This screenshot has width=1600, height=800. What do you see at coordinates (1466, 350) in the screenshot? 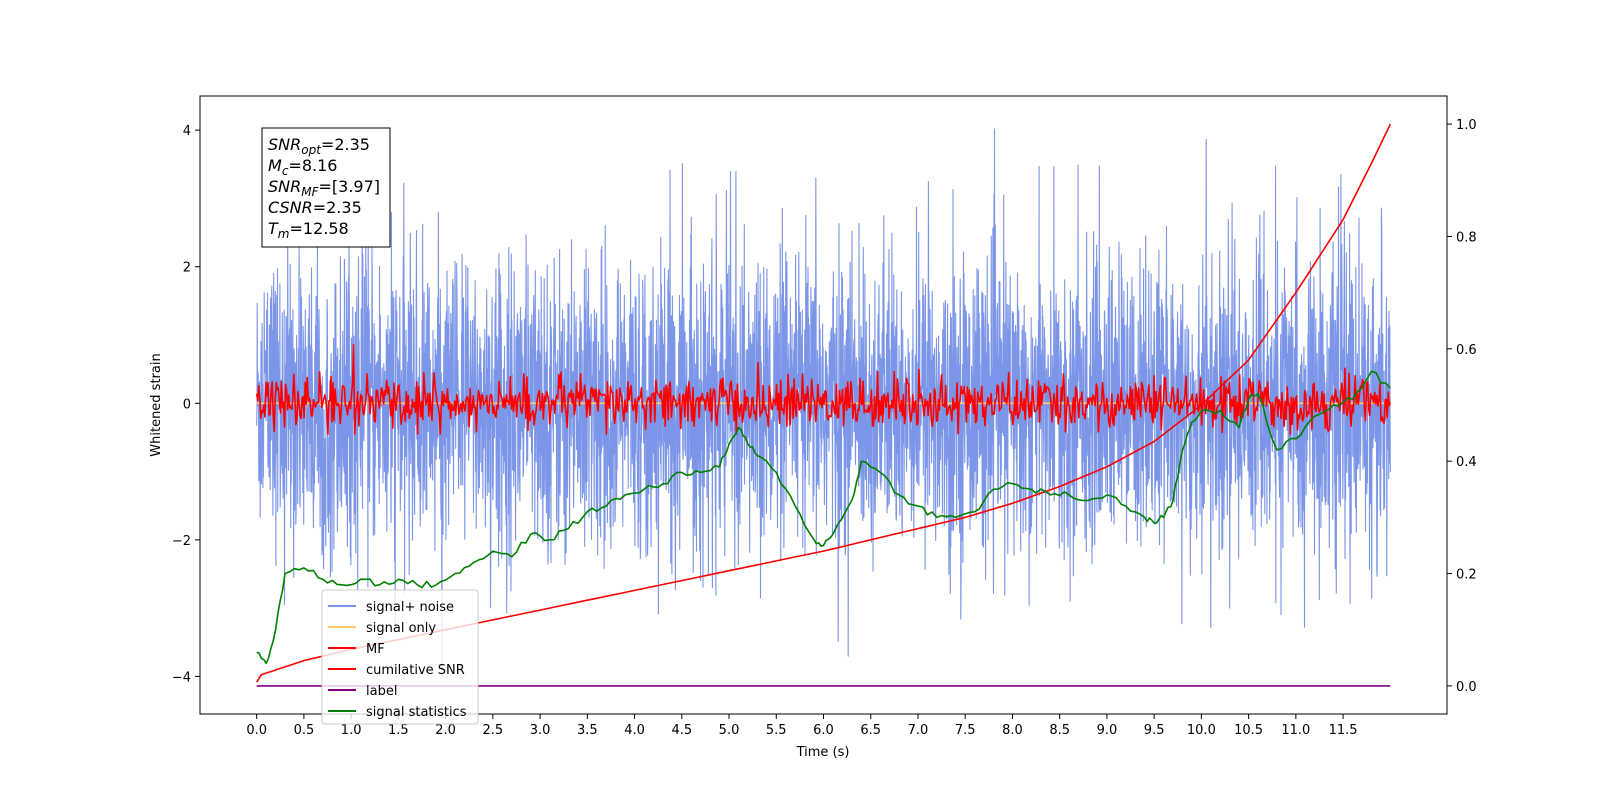
I see `y-right-tick-label: 0.6` at bounding box center [1466, 350].